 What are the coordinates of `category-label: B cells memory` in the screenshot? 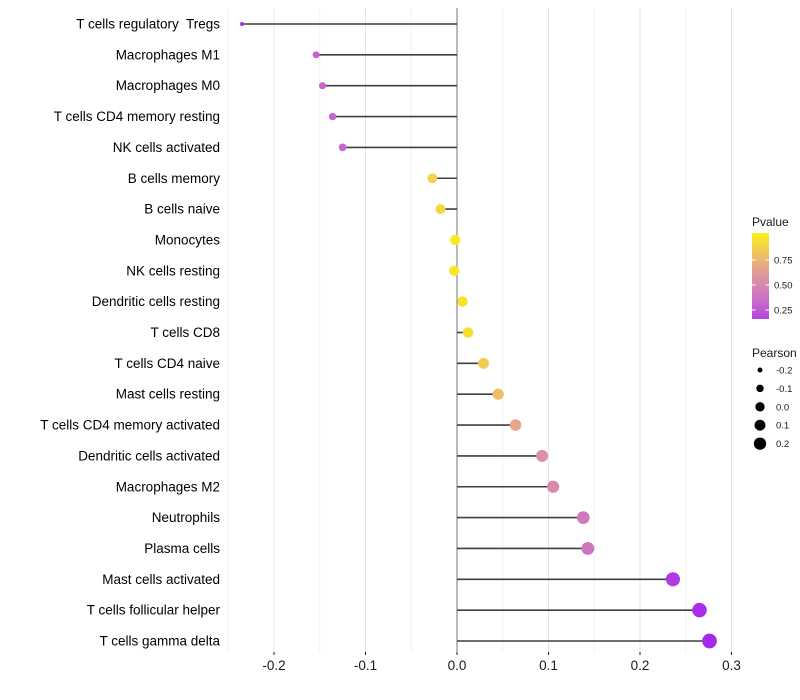 It's located at (174, 178).